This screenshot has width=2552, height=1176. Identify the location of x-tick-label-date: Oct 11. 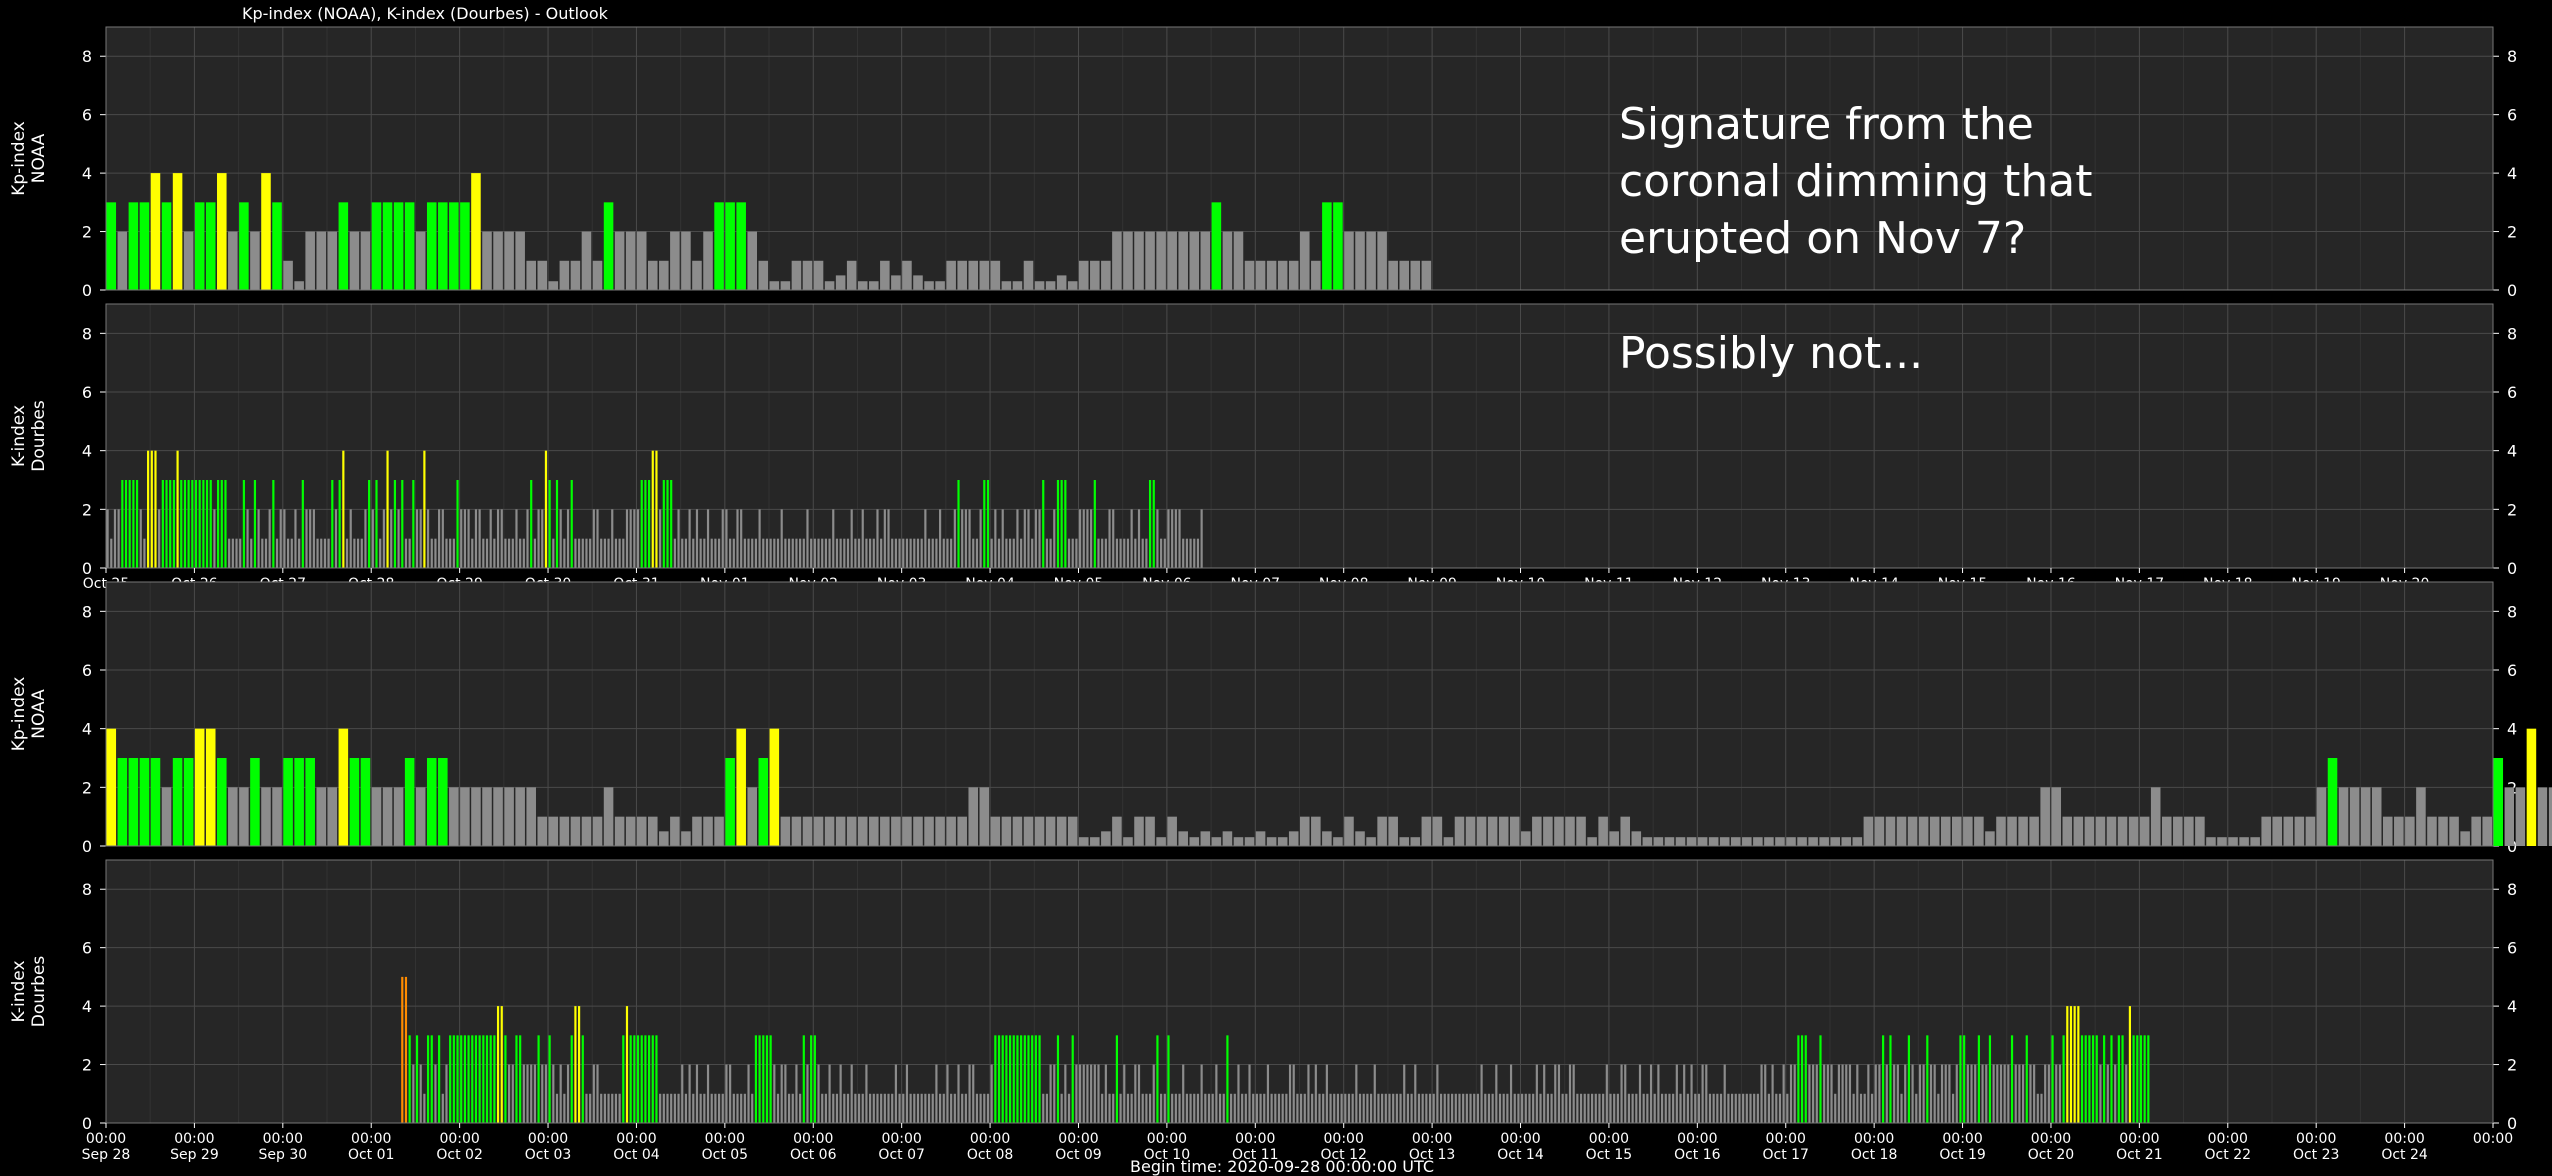
(1255, 1155).